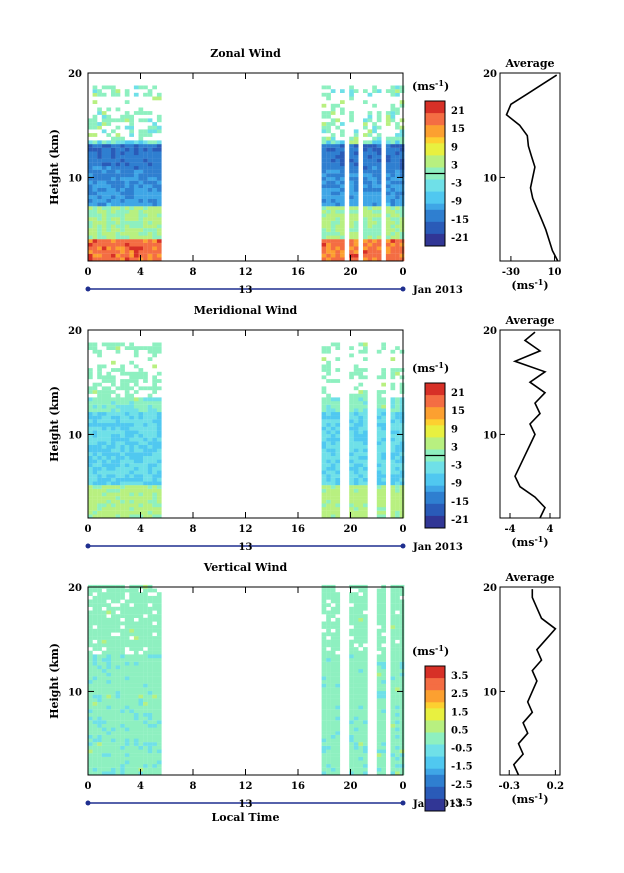 The width and height of the screenshot is (624, 873). Describe the element at coordinates (509, 786) in the screenshot. I see `profile-x-tick-label: -0.3` at that location.